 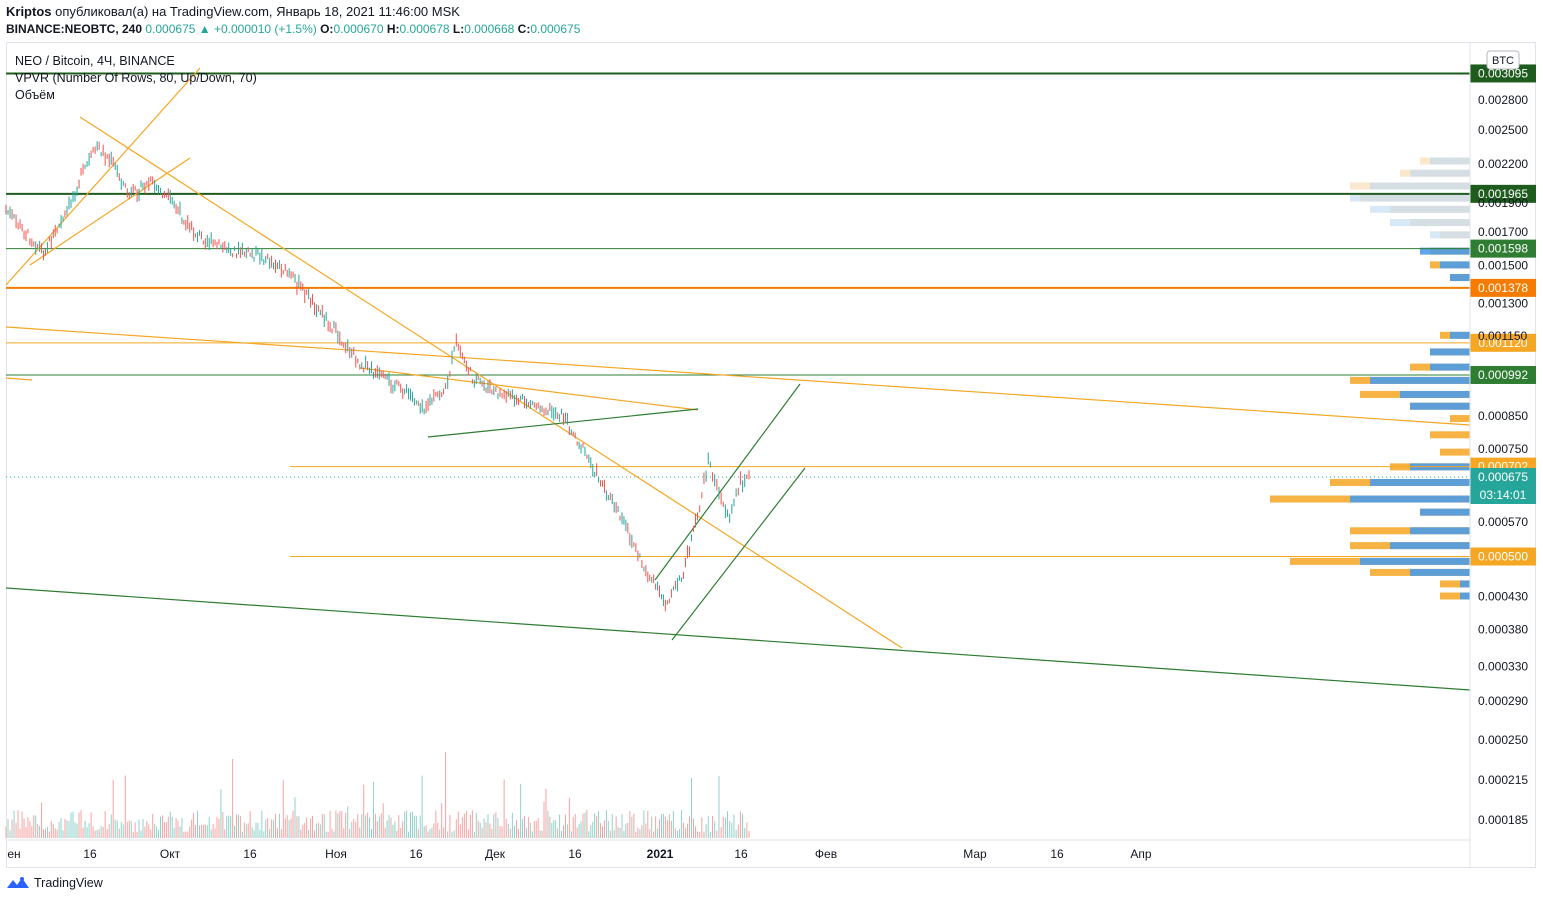 I want to click on currency-badge-label: BTC, so click(x=1503, y=61).